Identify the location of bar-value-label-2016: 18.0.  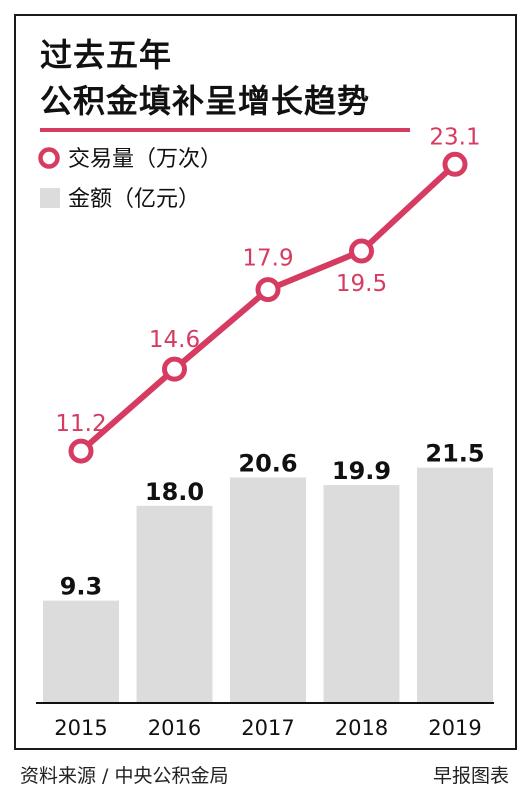
(174, 492).